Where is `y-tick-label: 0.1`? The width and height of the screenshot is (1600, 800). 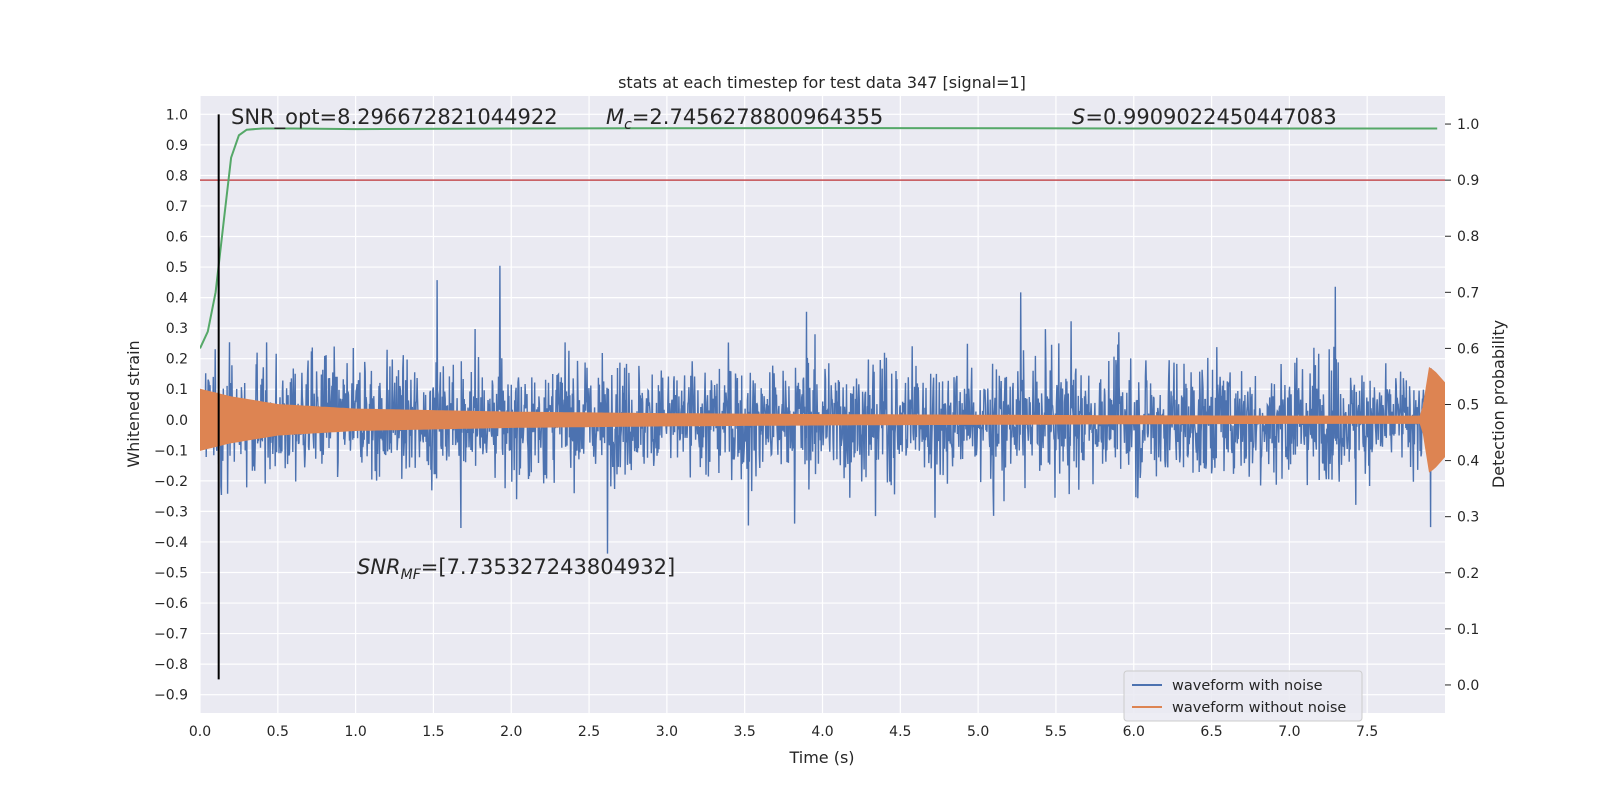
y-tick-label: 0.1 is located at coordinates (177, 390).